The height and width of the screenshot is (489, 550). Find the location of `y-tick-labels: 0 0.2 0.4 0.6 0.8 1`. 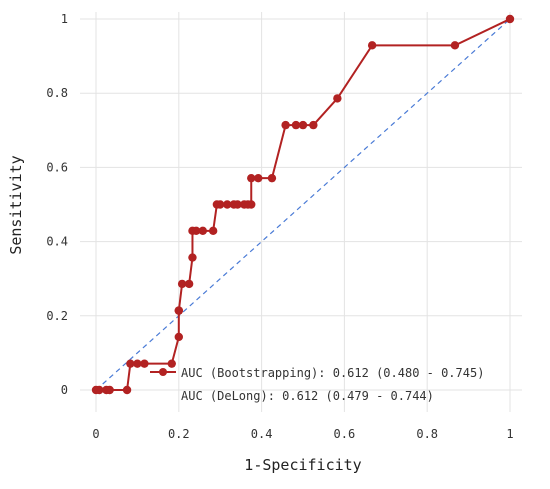

y-tick-labels: 0 0.2 0.4 0.6 0.8 1 is located at coordinates (57, 204).